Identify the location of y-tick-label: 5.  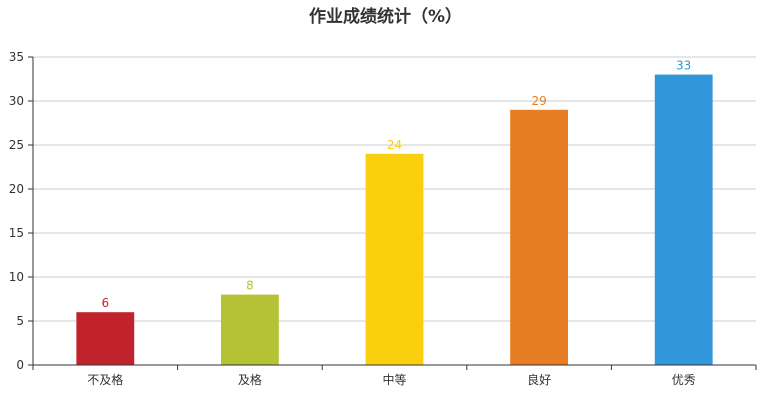
(20, 321).